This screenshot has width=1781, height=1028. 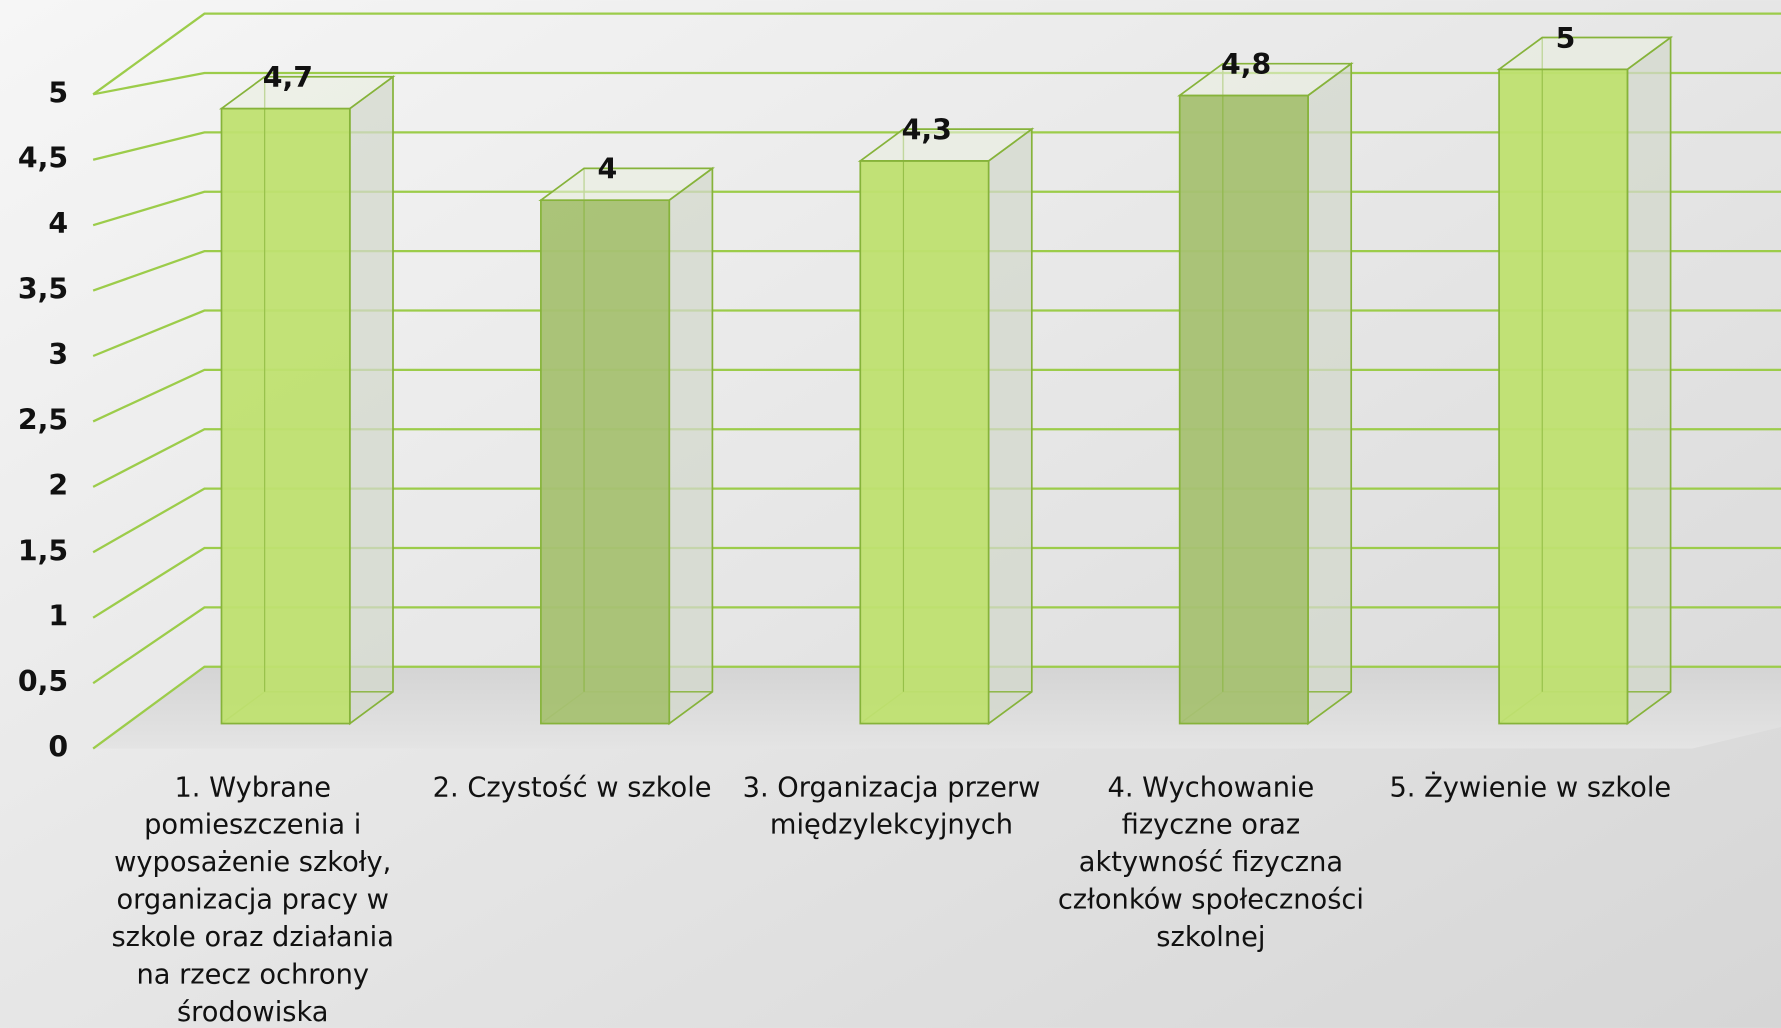 I want to click on x-tick-label-box: 3. Organizacja przerw międzylekcyjnych, so click(x=891, y=806).